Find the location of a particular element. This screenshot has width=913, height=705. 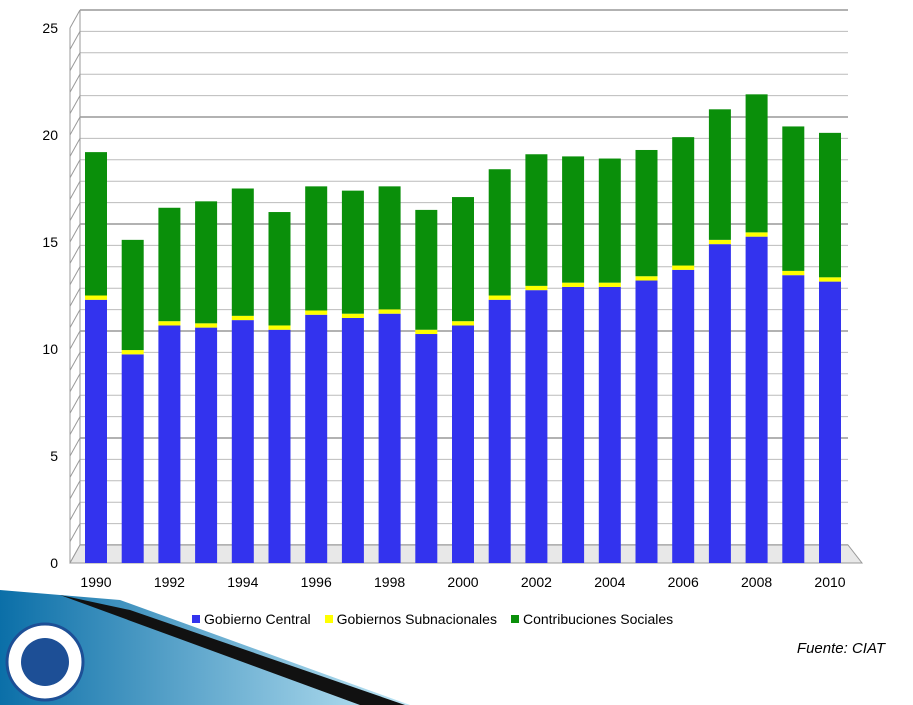

x-tick-label: 2006 is located at coordinates (683, 582).